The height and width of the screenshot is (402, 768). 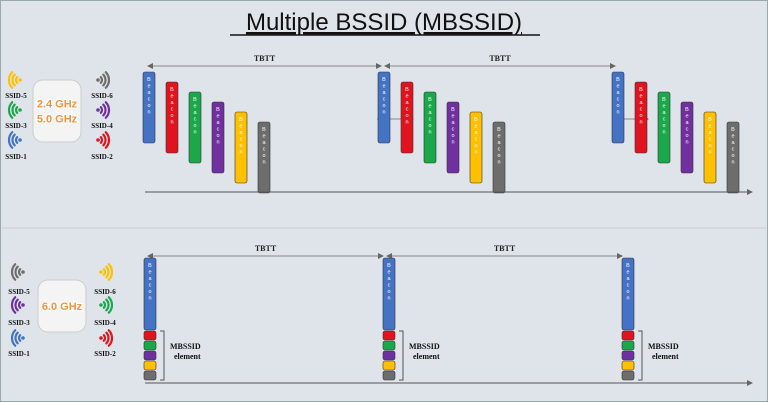 What do you see at coordinates (57, 120) in the screenshot?
I see `band-label: 5.0 GHz` at bounding box center [57, 120].